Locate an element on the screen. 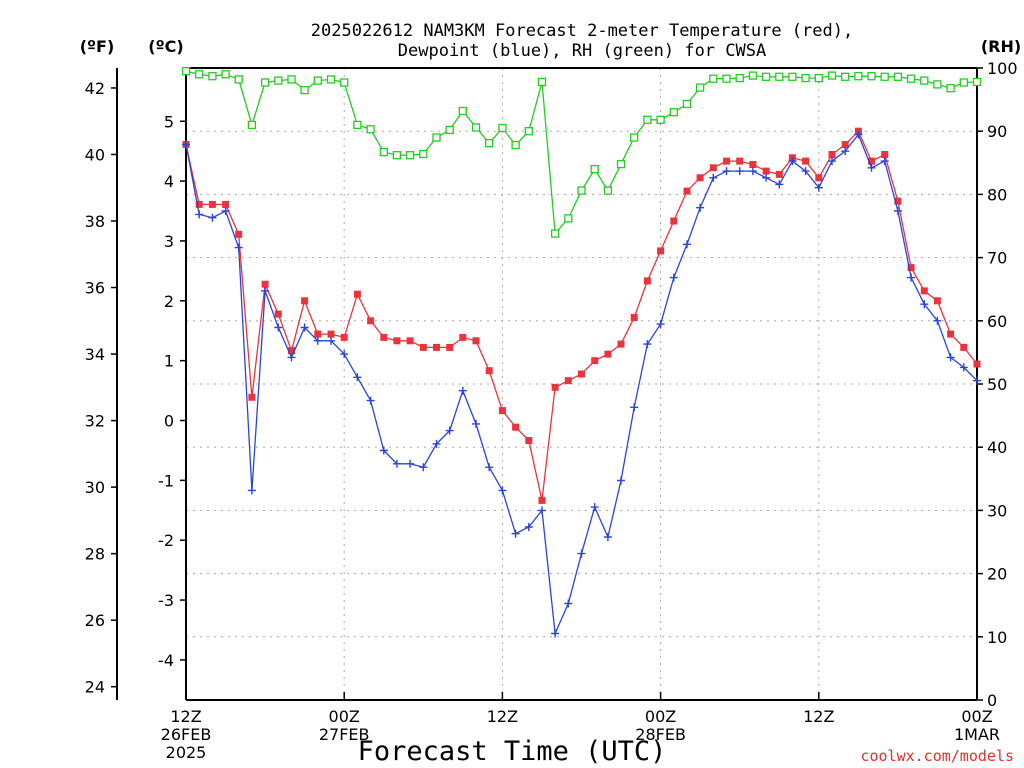  x-axis-title: Forecast Time (UTC) is located at coordinates (512, 751).